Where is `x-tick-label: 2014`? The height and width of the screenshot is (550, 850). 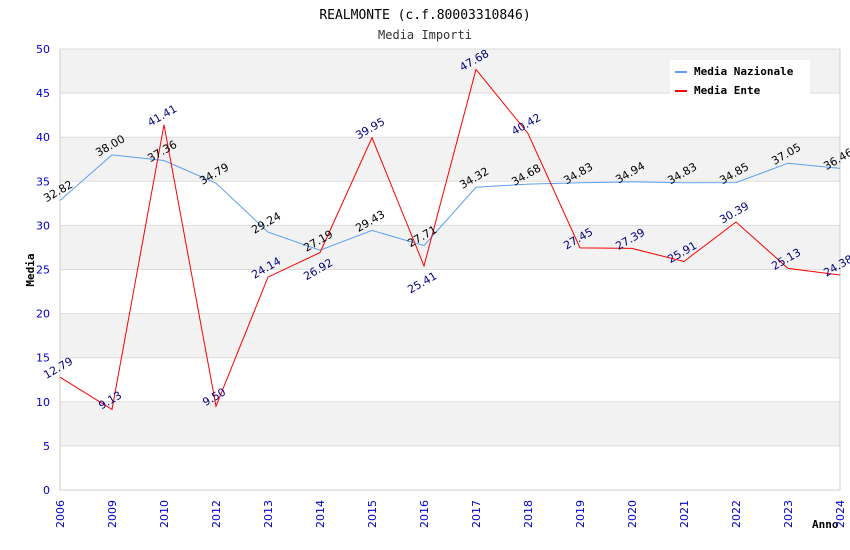
x-tick-label: 2014 is located at coordinates (320, 514).